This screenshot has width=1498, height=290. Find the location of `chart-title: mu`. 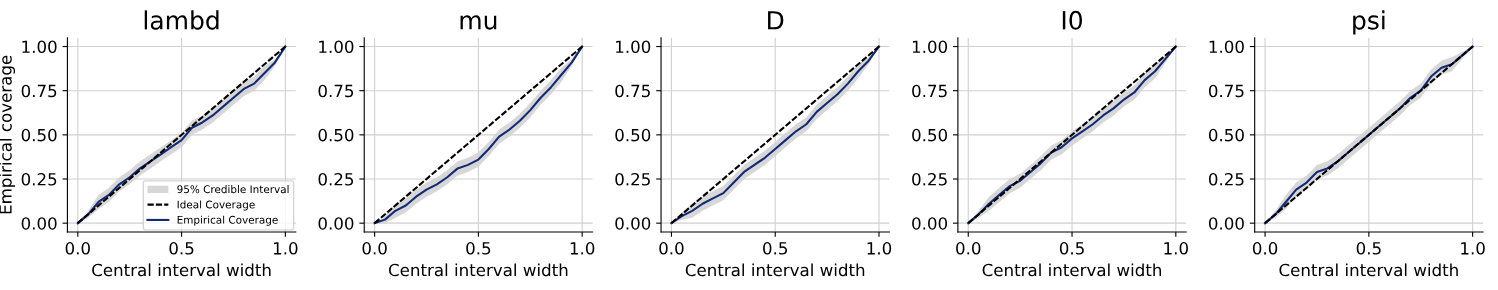

chart-title: mu is located at coordinates (478, 22).